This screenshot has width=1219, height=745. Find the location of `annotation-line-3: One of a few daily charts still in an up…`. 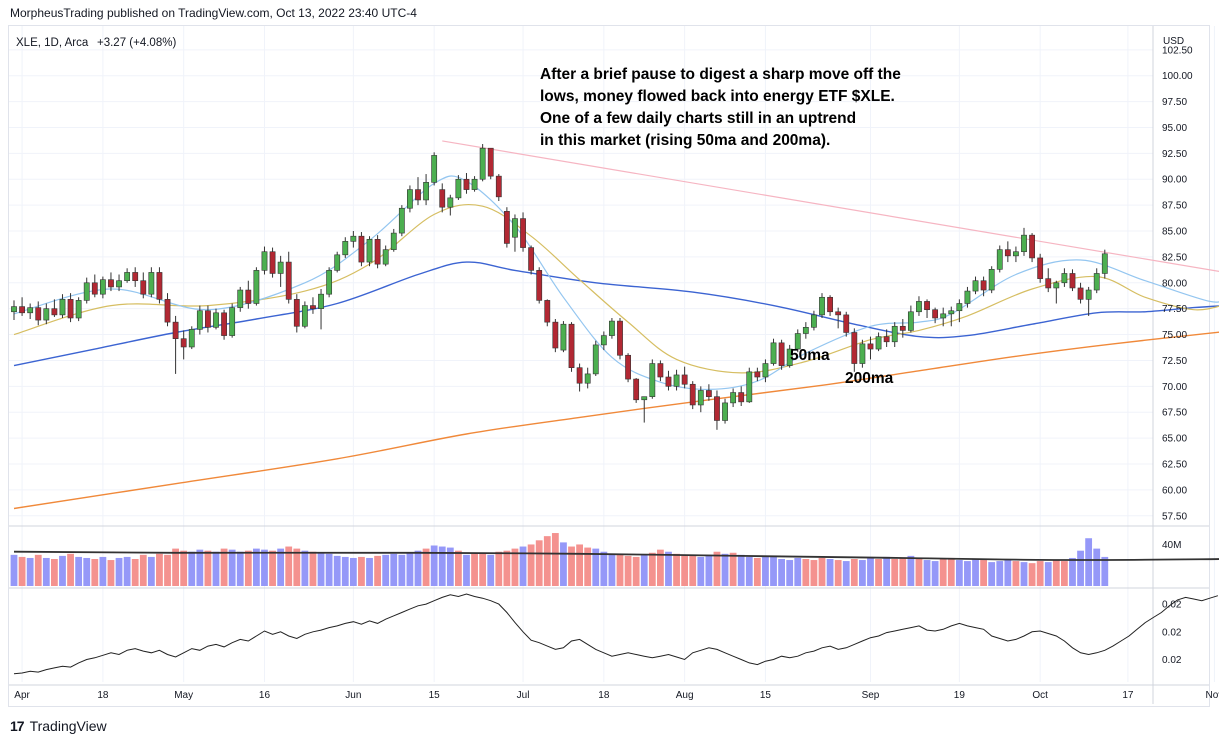

annotation-line-3: One of a few daily charts still in an up… is located at coordinates (698, 118).